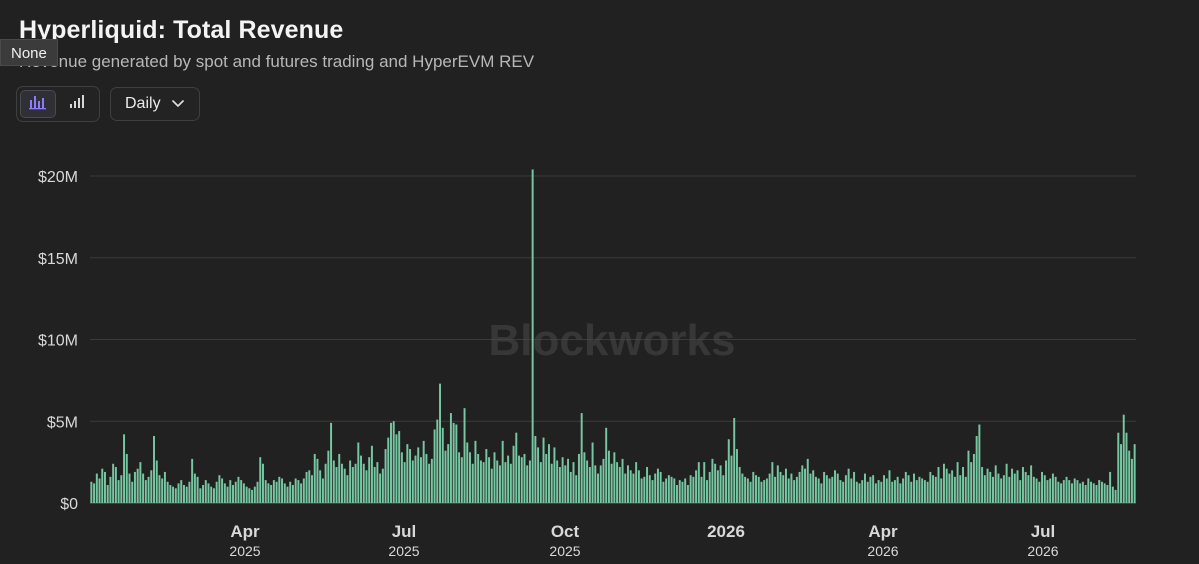  I want to click on bar-chart-icon, so click(38, 104).